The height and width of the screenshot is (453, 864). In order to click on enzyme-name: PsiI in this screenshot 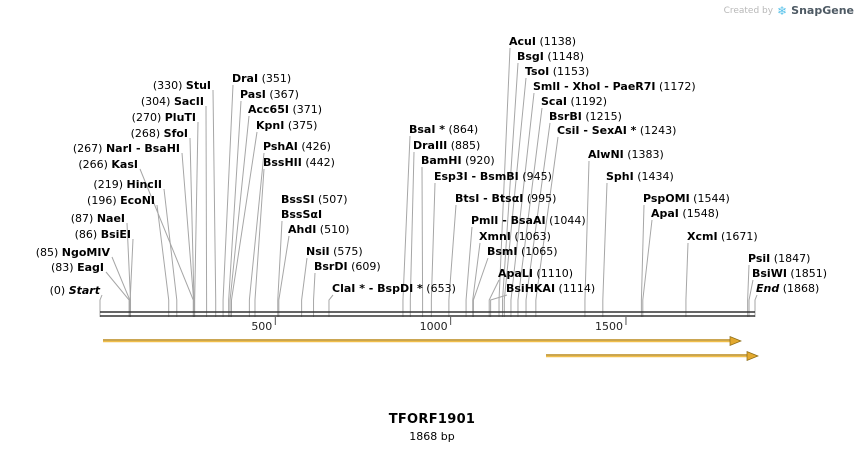, I will do `click(759, 258)`.